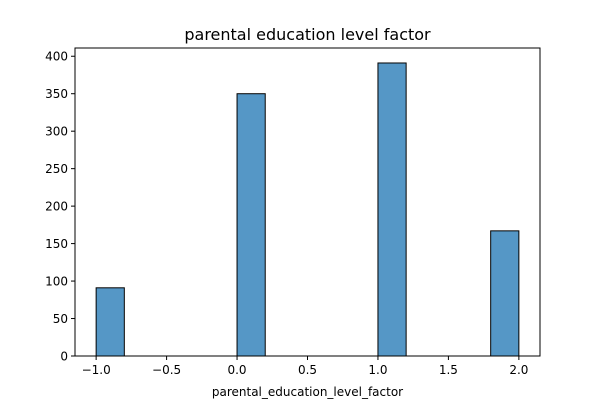 This screenshot has width=600, height=400. I want to click on x-tick-label: 0.5, so click(307, 370).